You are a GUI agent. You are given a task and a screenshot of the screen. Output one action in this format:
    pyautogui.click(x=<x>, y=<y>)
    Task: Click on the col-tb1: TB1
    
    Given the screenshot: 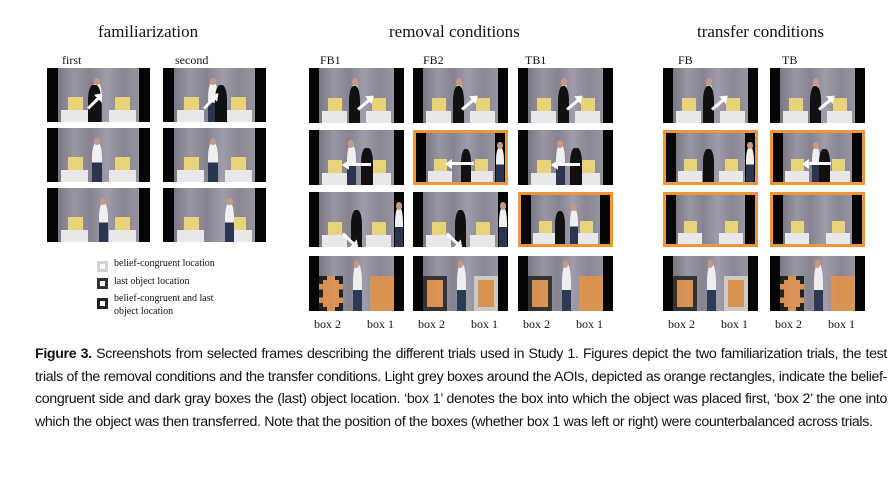 What is the action you would take?
    pyautogui.click(x=536, y=60)
    